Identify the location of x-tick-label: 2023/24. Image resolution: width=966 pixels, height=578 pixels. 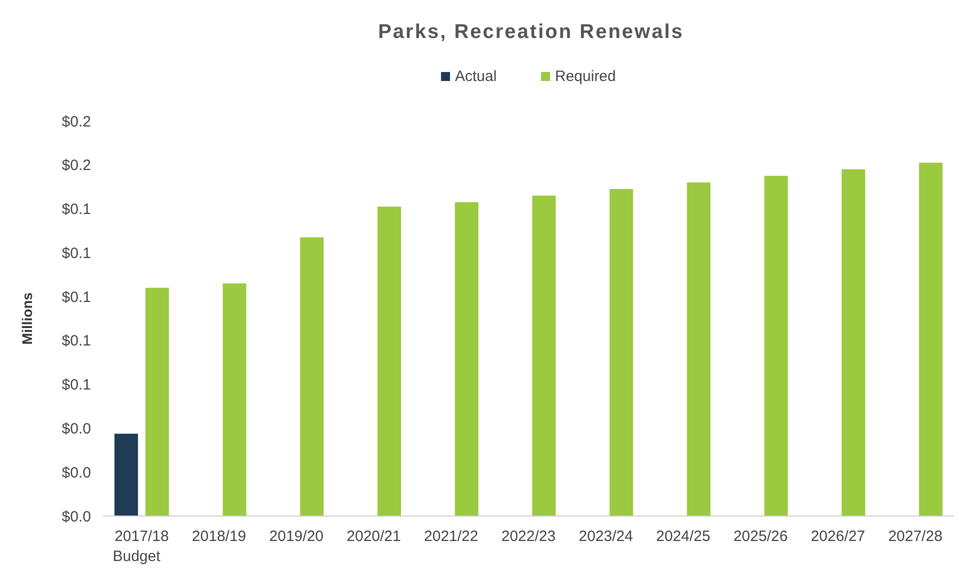
(605, 536).